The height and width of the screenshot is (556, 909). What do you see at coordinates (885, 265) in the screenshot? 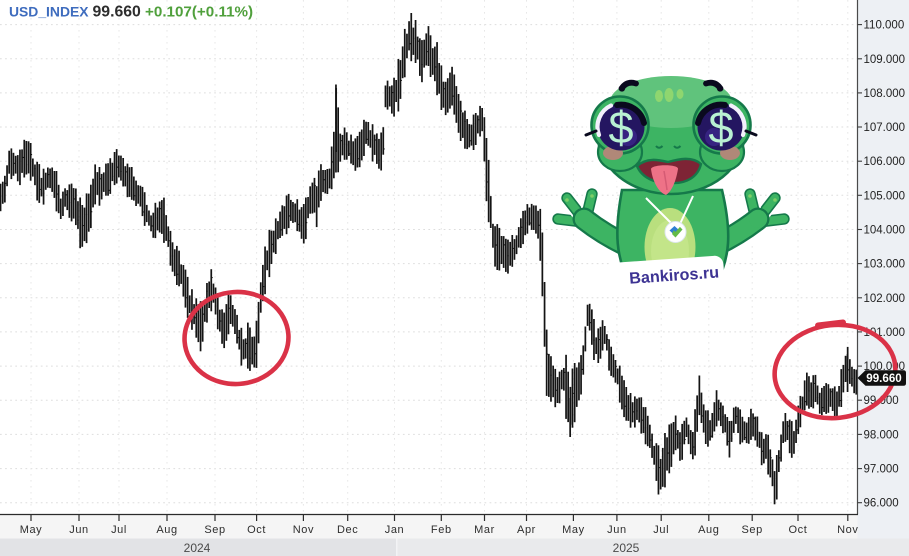
I see `svg-text: 103.000` at bounding box center [885, 265].